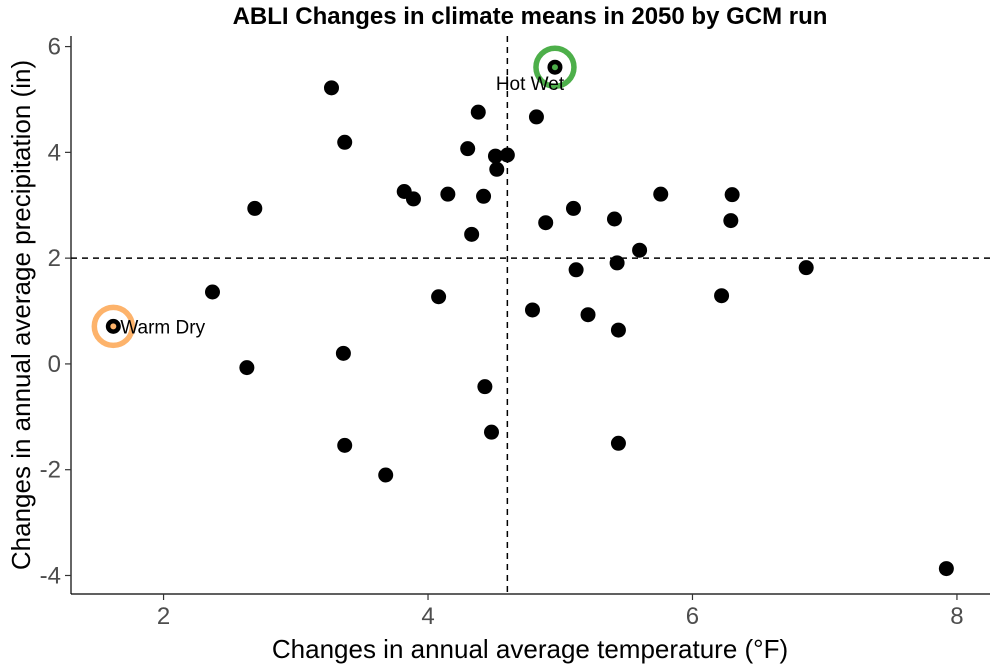  What do you see at coordinates (692, 616) in the screenshot?
I see `x-tick-label-3: 6` at bounding box center [692, 616].